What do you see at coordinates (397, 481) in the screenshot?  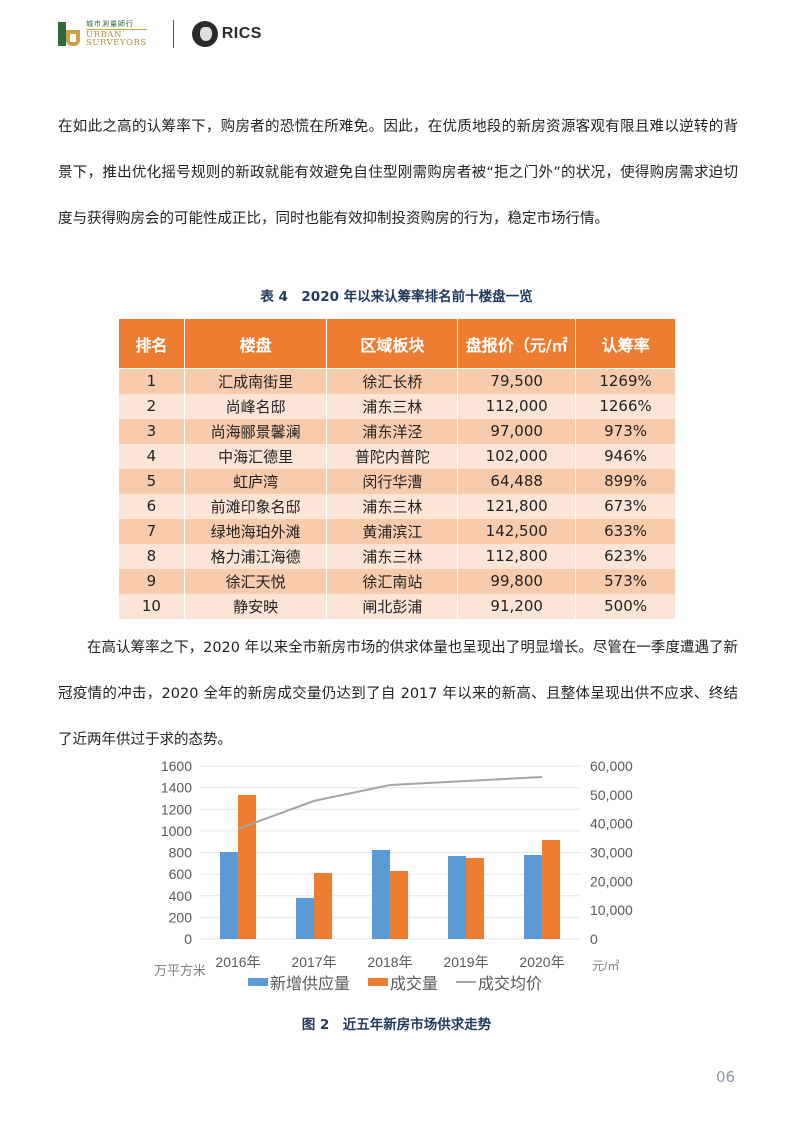 I see `table-row: 5 虹庐湾 闵行华漕 64,488 899%` at bounding box center [397, 481].